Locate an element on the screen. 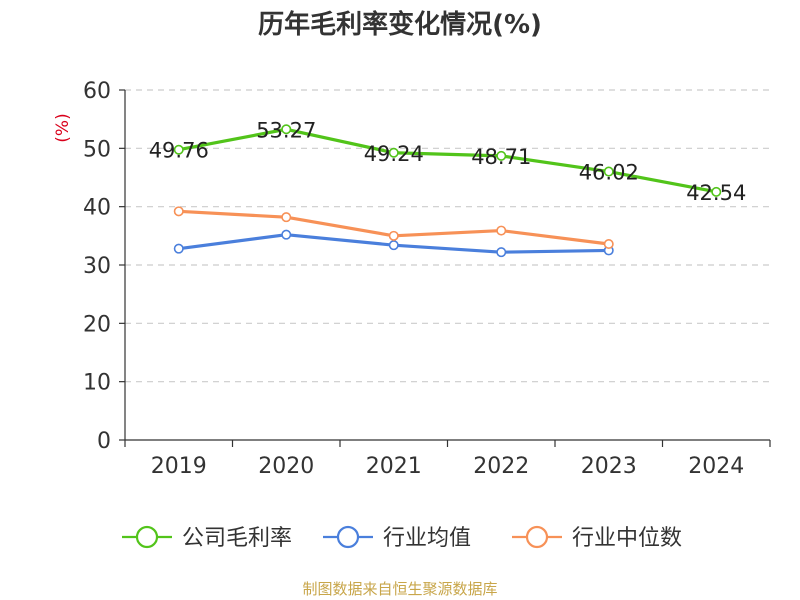 Image resolution: width=800 pixels, height=600 pixels. x-tick-label: 2024 is located at coordinates (716, 466).